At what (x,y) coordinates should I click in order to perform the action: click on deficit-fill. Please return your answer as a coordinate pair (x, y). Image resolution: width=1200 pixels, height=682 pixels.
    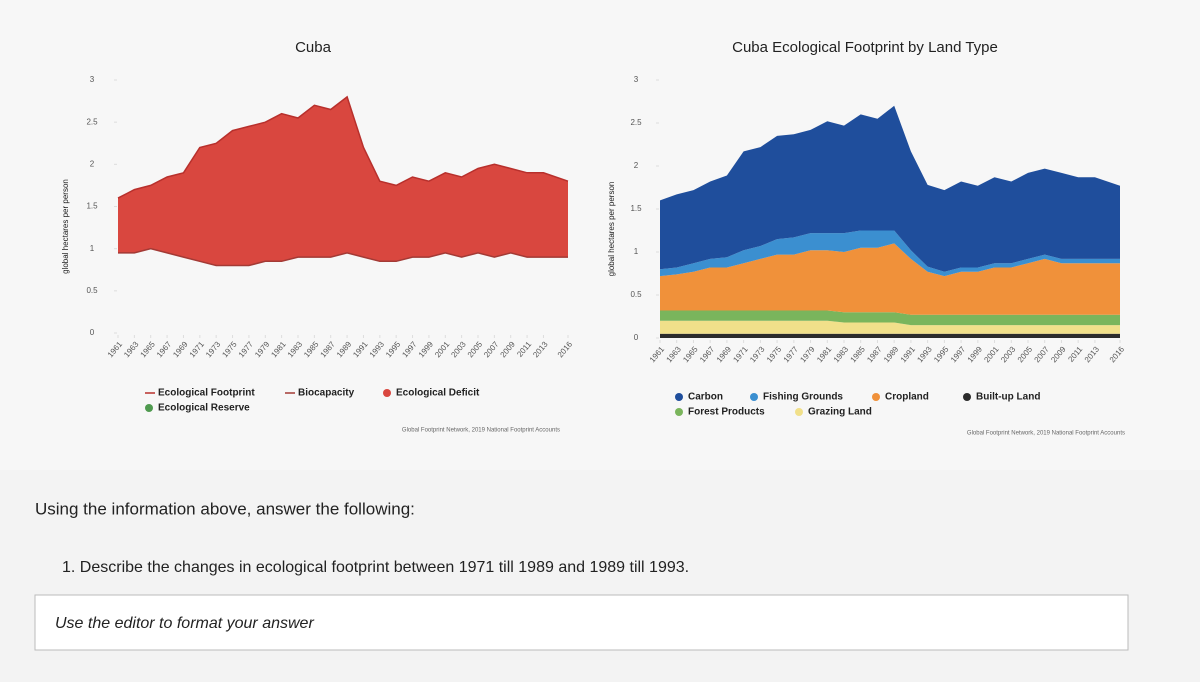
    Looking at the image, I should click on (343, 181).